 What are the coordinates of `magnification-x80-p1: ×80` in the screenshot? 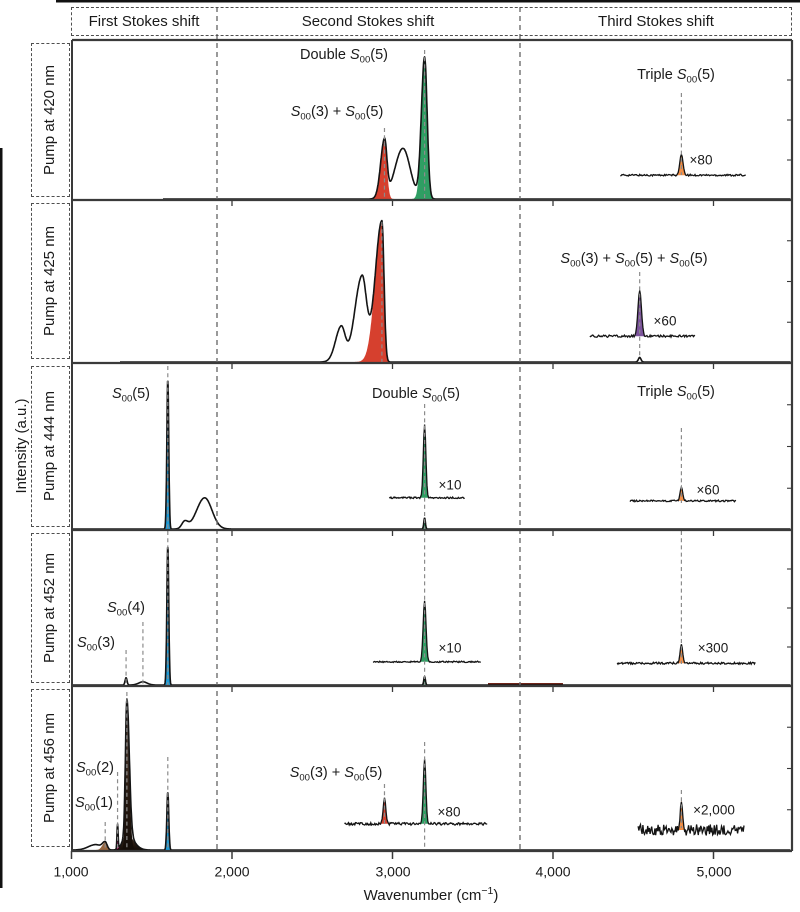 It's located at (701, 160).